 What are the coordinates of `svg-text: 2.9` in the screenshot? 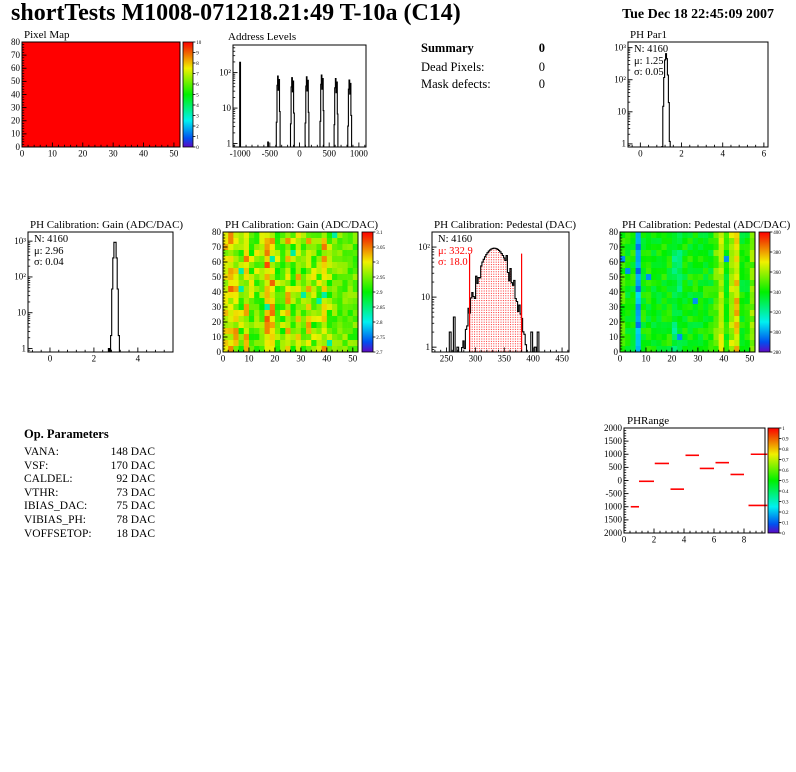 It's located at (379, 293).